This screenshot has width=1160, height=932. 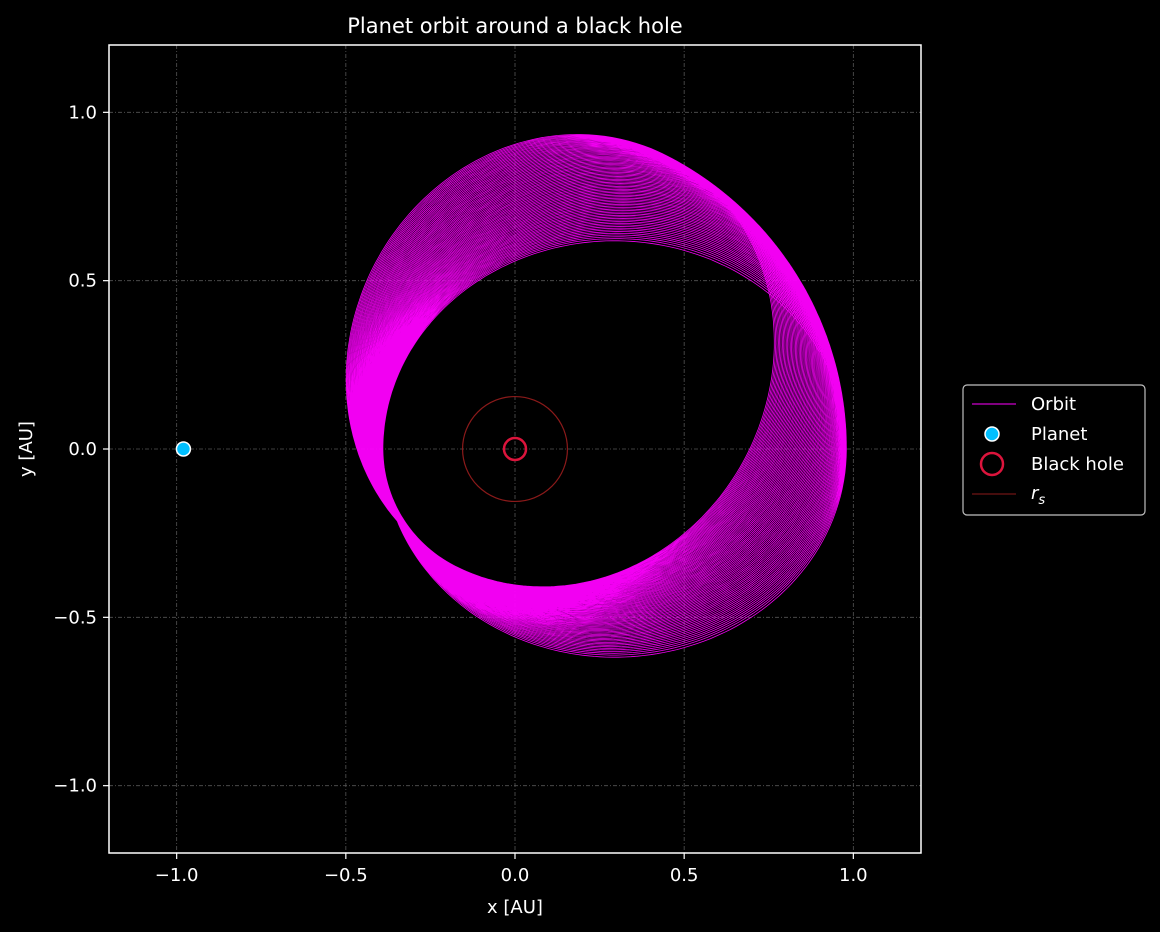 I want to click on x-tick-label: −1.0, so click(x=177, y=875).